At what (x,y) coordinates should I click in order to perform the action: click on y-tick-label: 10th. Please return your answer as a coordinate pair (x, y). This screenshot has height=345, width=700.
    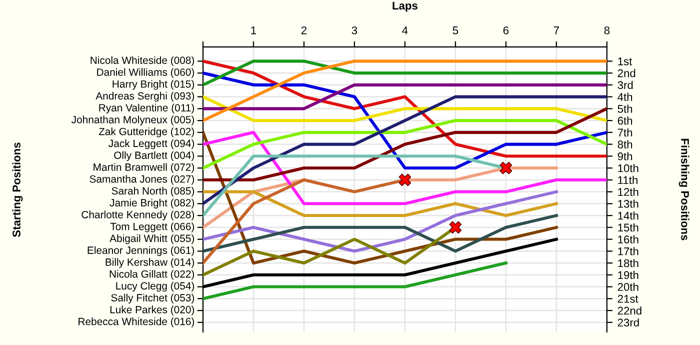
    Looking at the image, I should click on (628, 168).